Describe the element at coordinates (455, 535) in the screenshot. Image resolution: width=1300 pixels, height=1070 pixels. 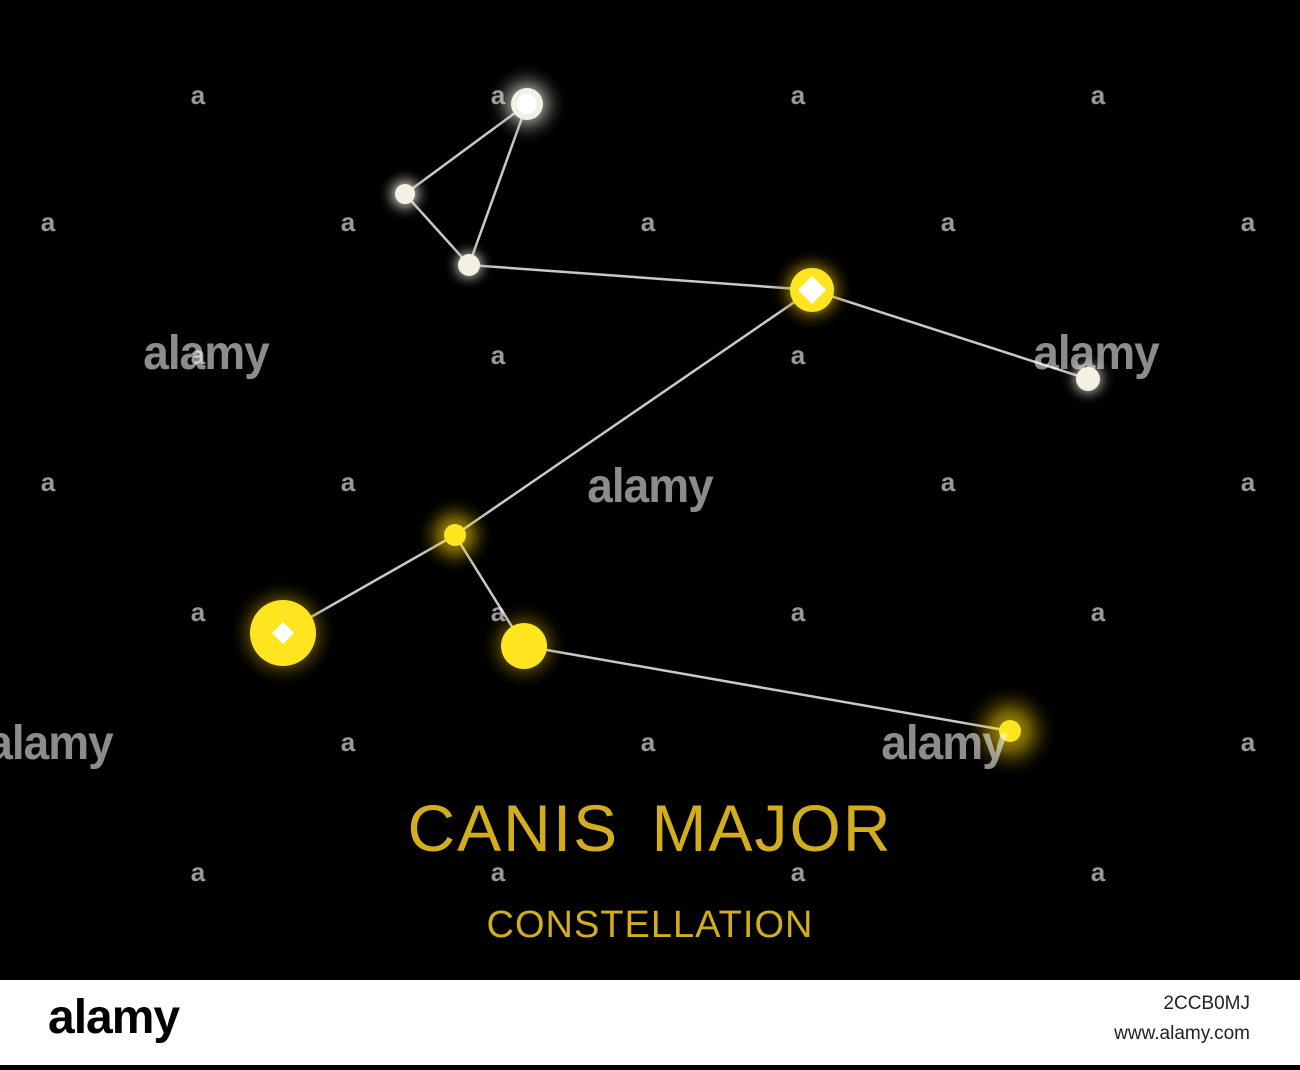
I see `star-yellow-small` at that location.